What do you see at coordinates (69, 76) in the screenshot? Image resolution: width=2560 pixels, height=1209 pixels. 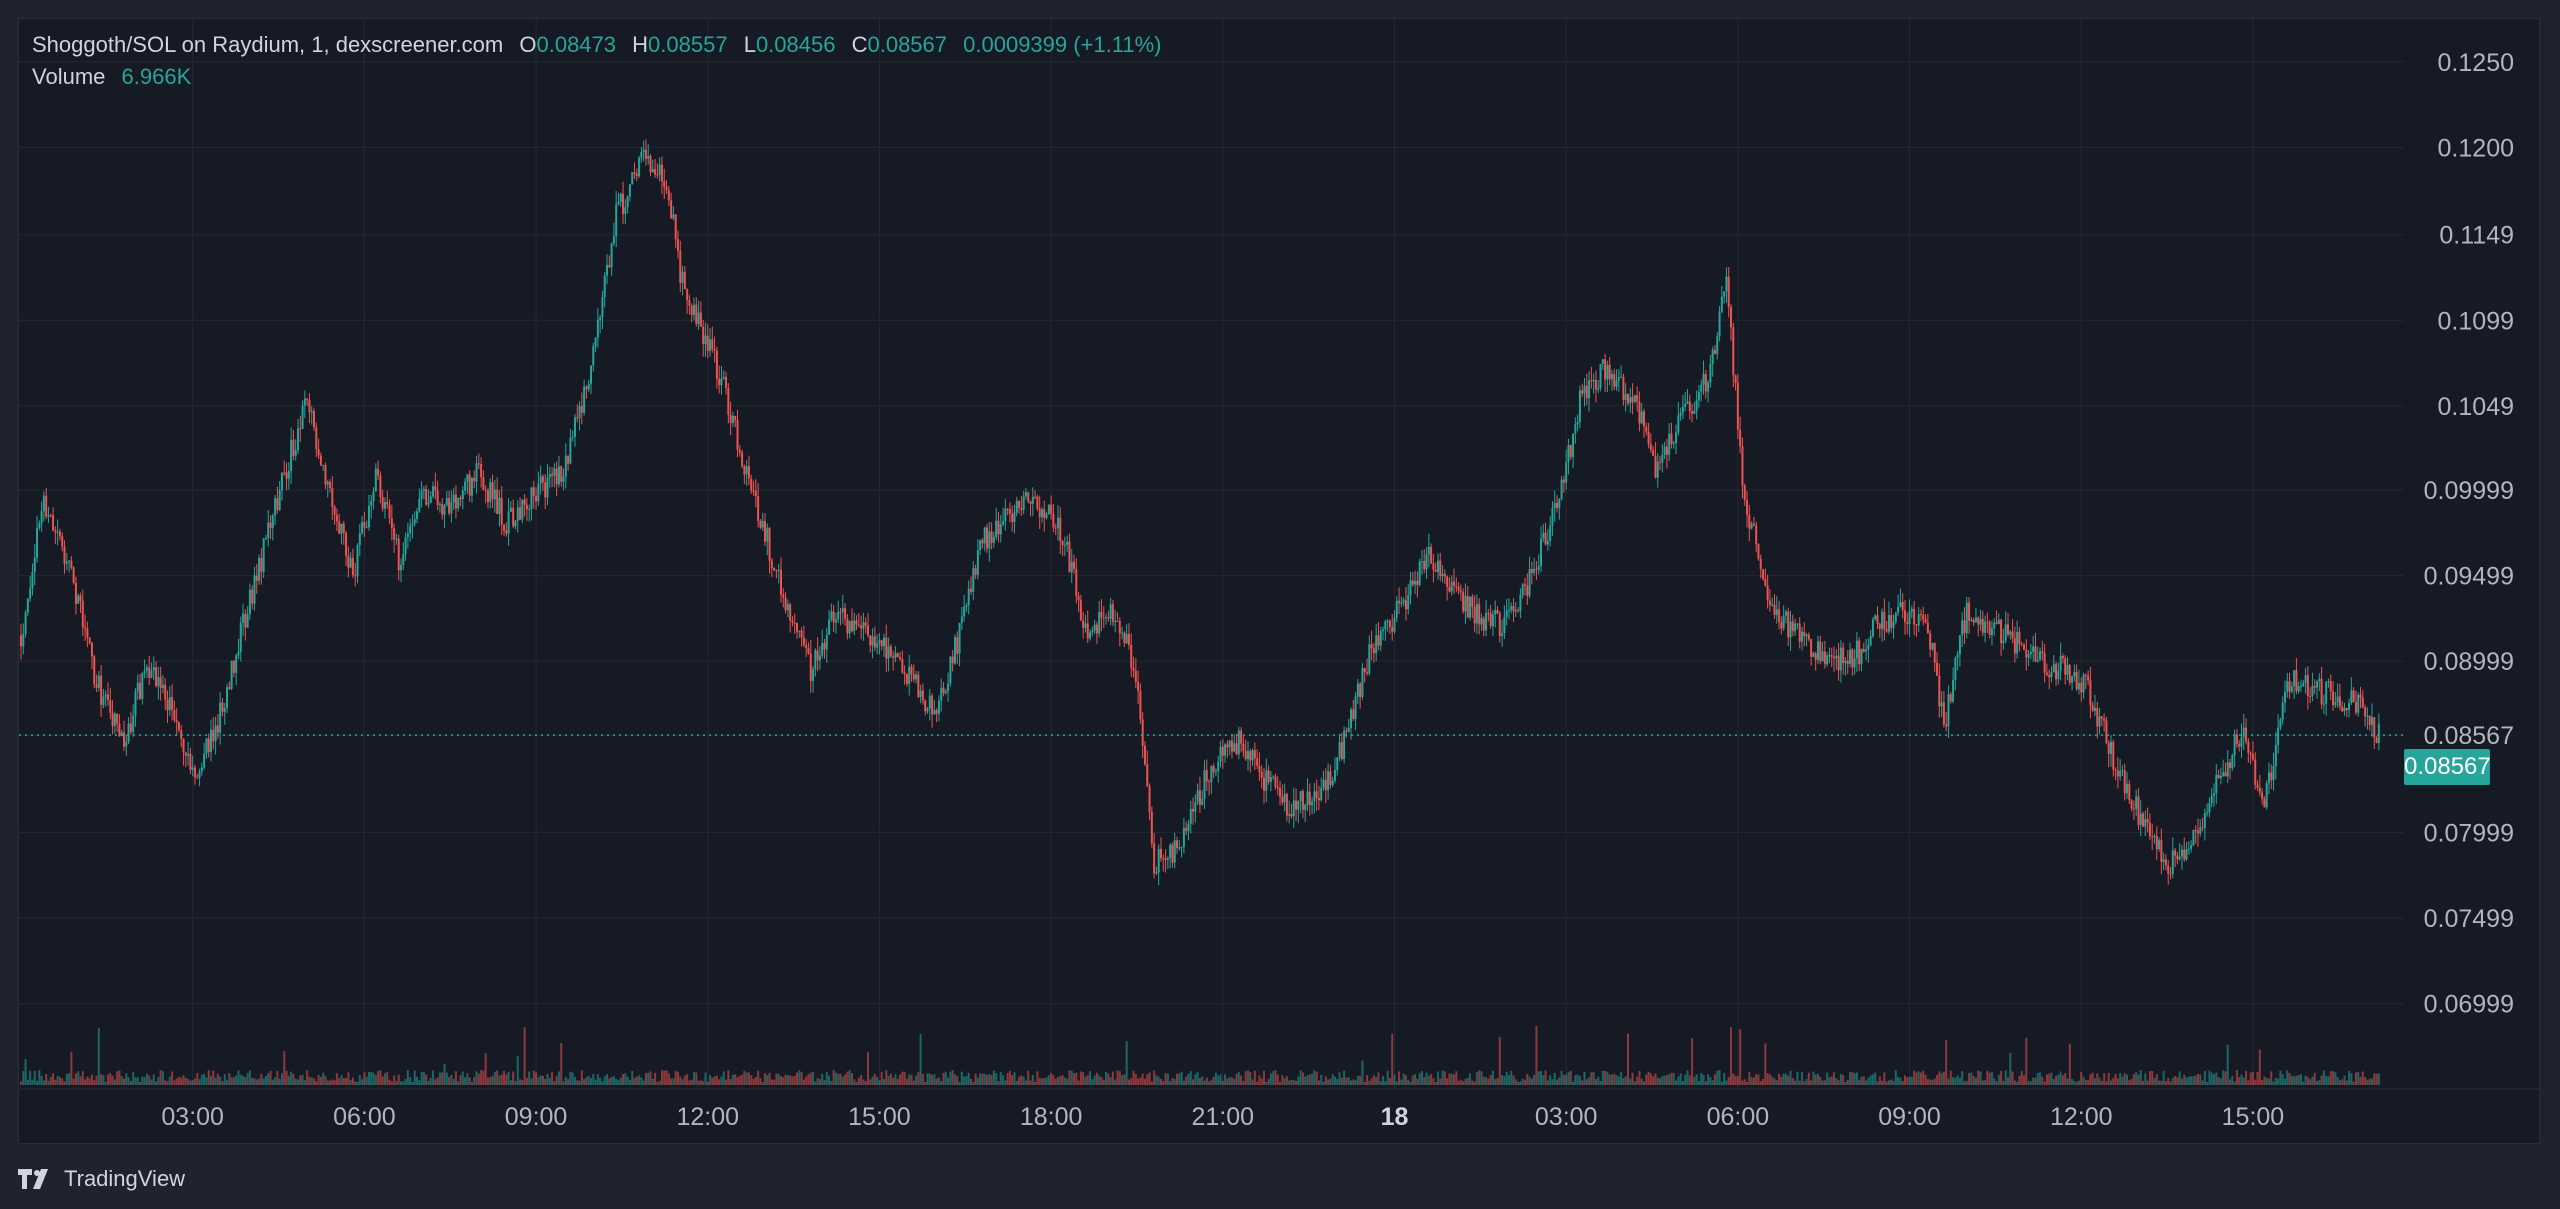 I see `volume-label: Volume` at bounding box center [69, 76].